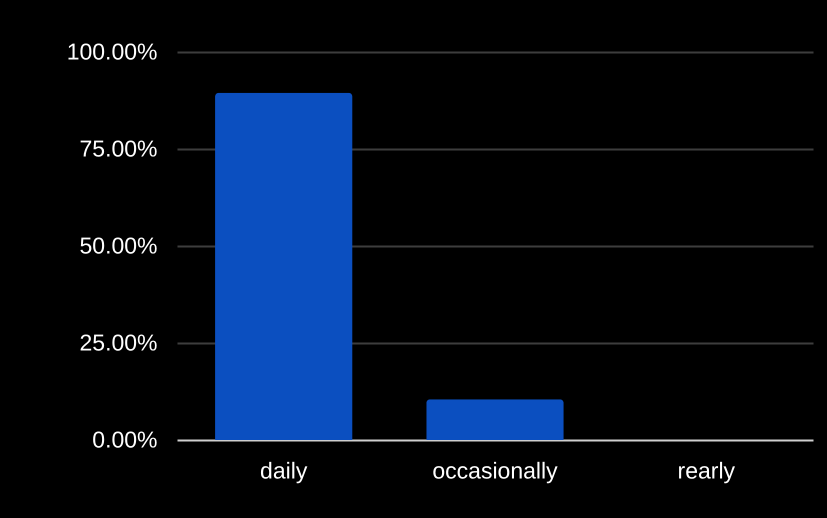 This screenshot has height=518, width=827. Describe the element at coordinates (118, 149) in the screenshot. I see `y-tick-label: 75.00%` at that location.